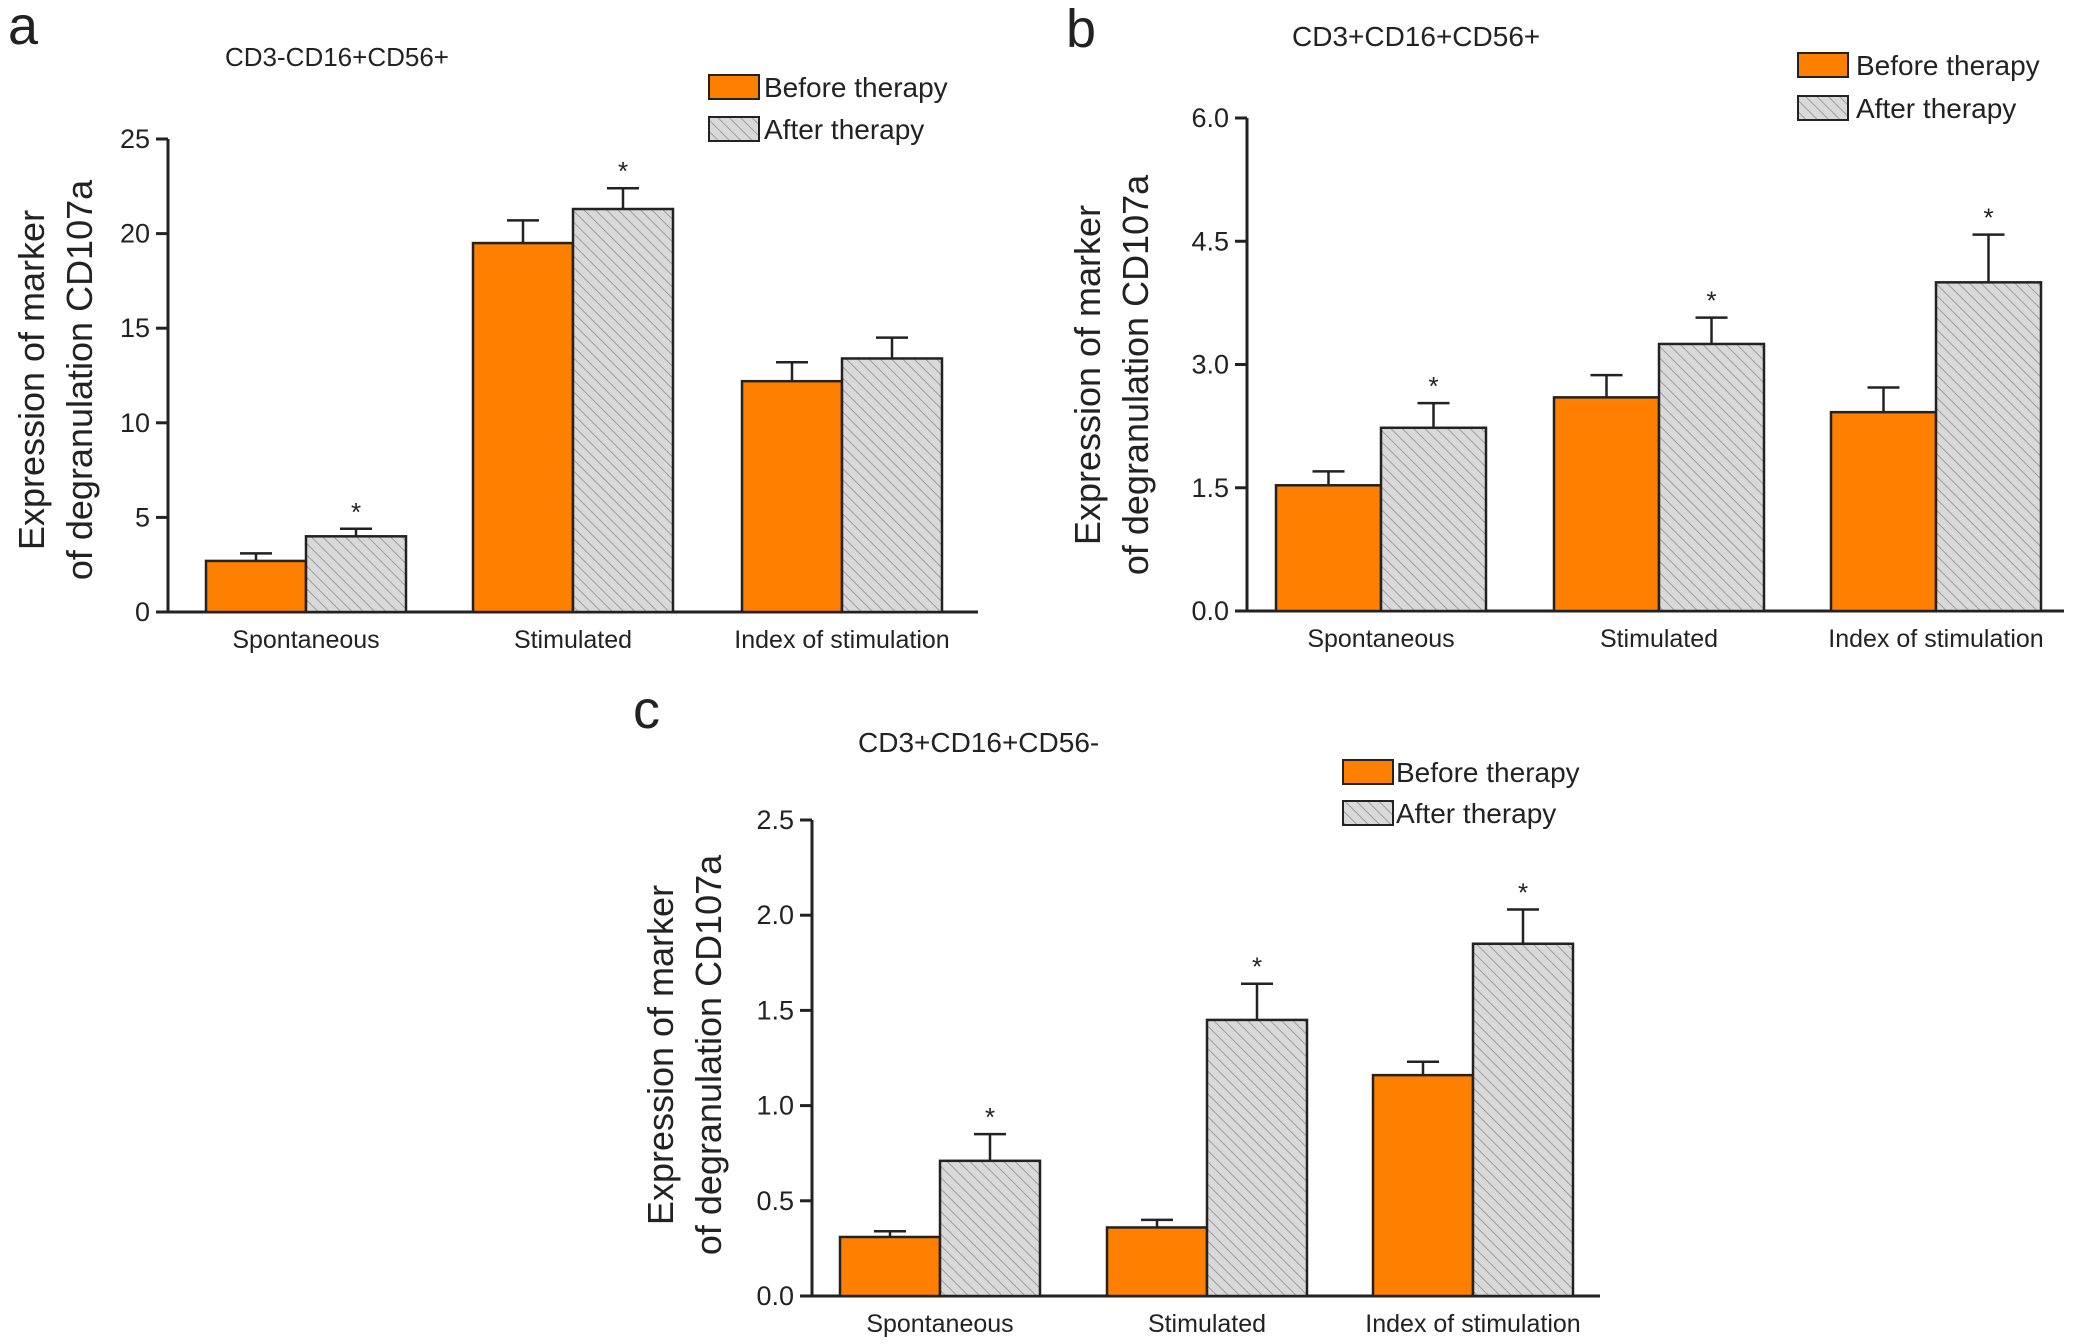 The image size is (2079, 1344). I want to click on x-tick-label-c: Spontaneous, so click(939, 1324).